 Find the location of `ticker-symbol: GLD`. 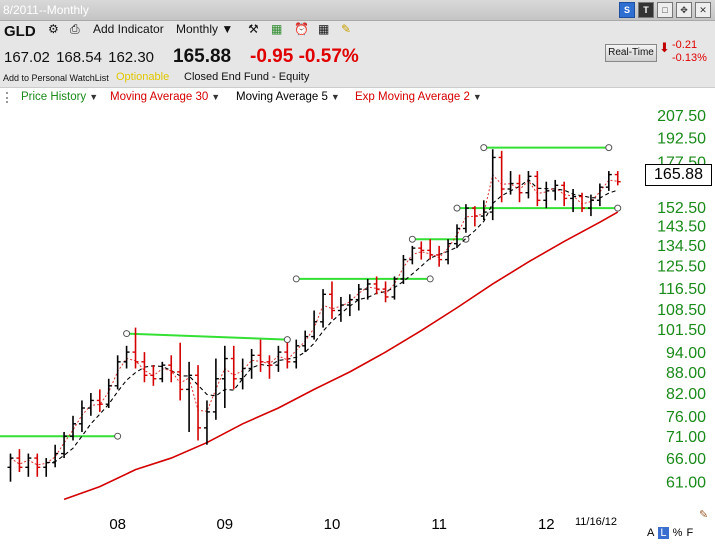

ticker-symbol: GLD is located at coordinates (20, 31).